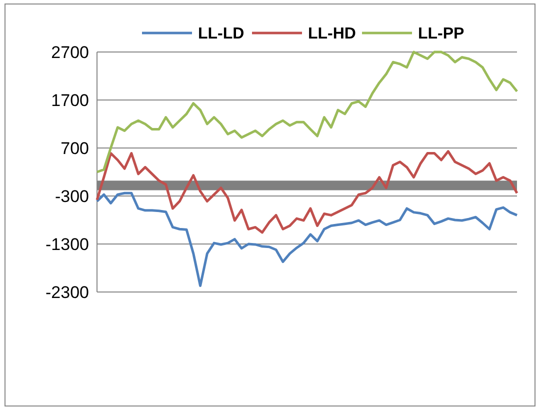 The image size is (546, 412). I want to click on y-tick-label: -300, so click(71, 196).